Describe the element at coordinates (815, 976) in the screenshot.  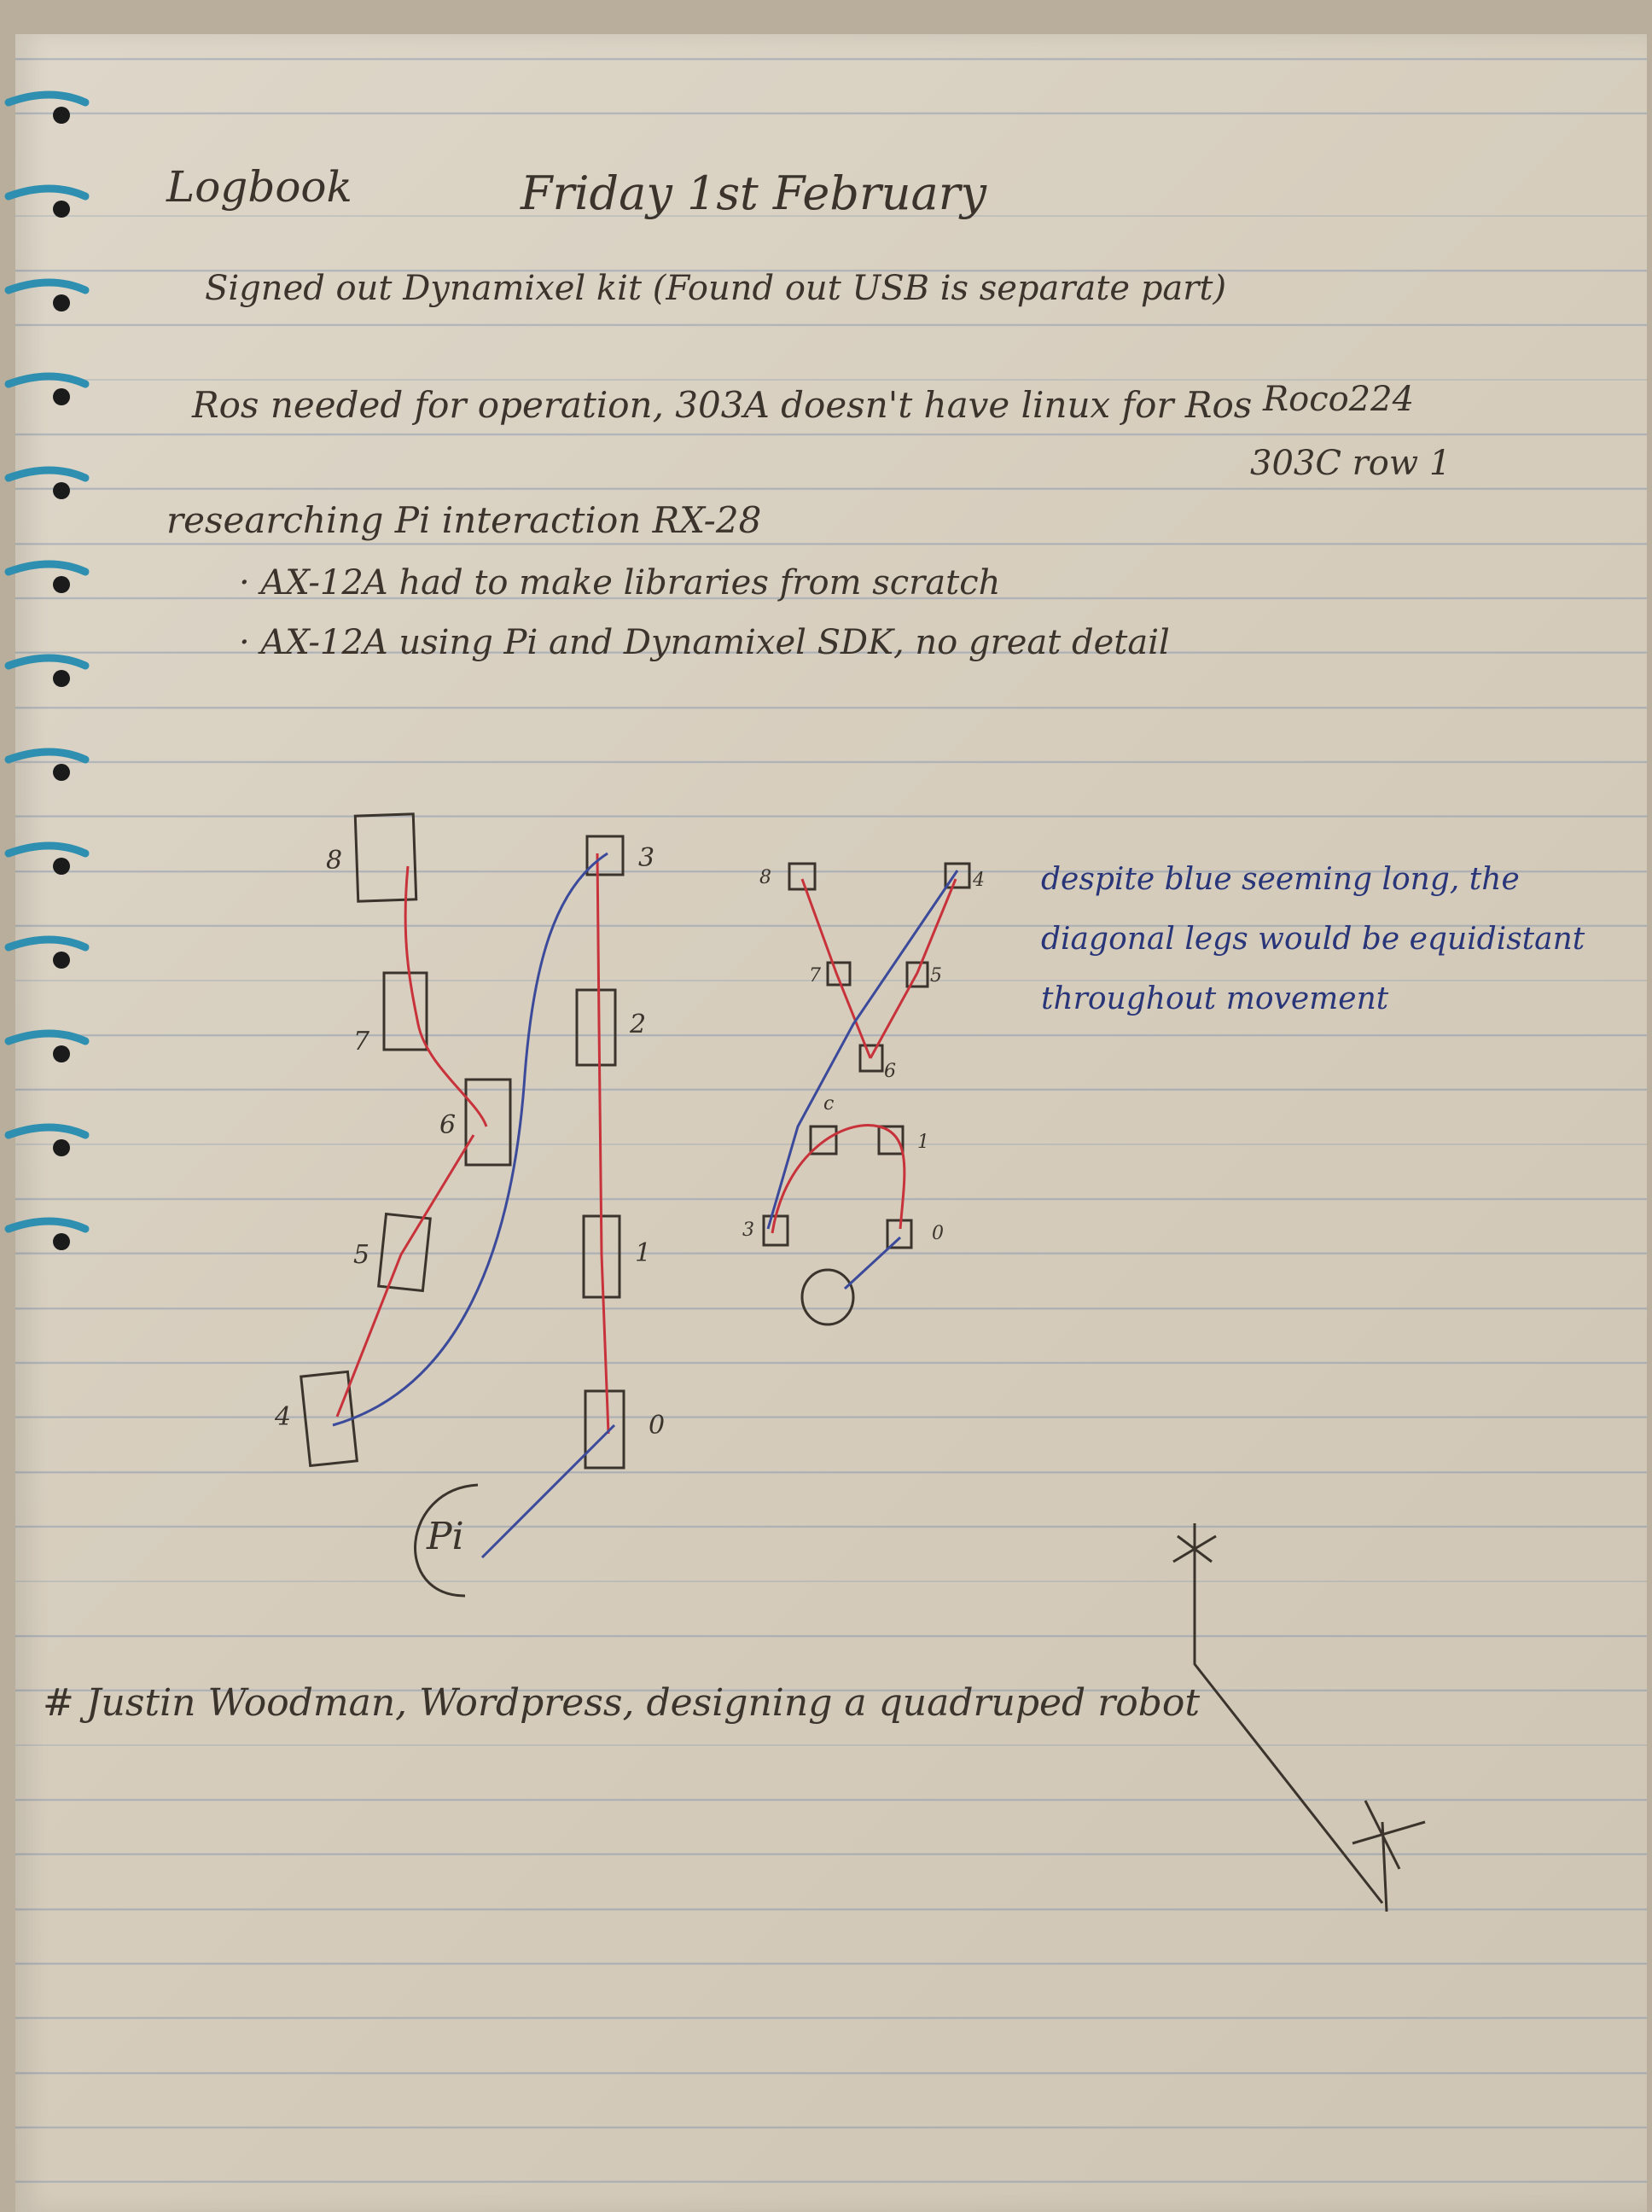
I see `small-label-7: 7` at that location.